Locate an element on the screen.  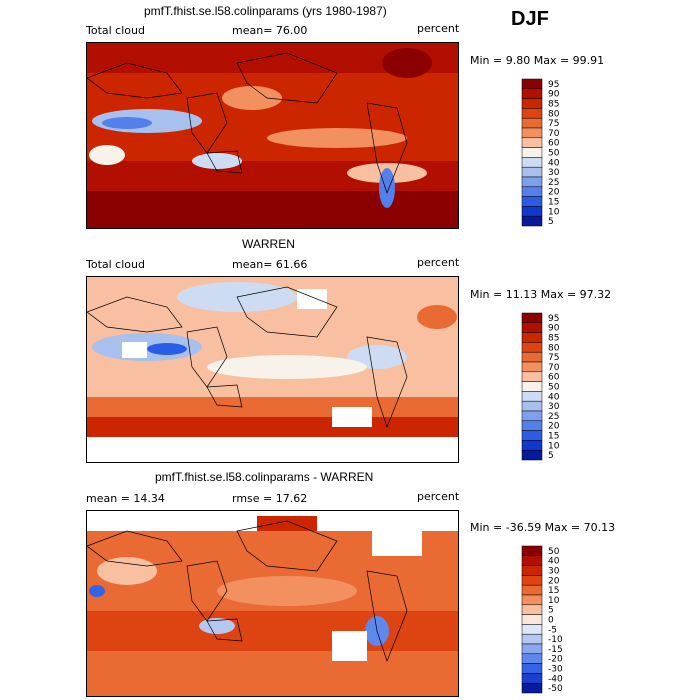
panel2-minmax: Min = 11.13 Max = 97.32 is located at coordinates (541, 294).